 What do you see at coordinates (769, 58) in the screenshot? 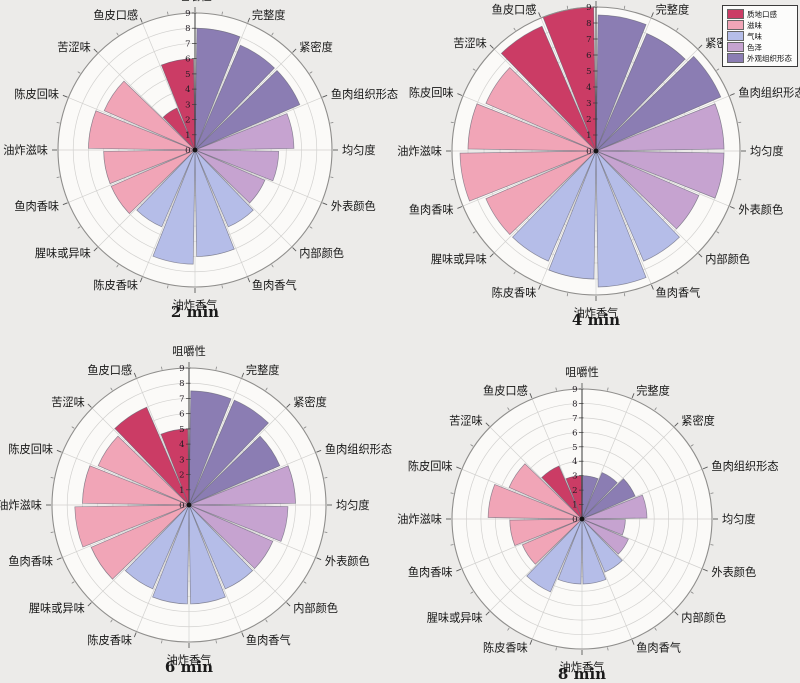
I see `legend-label: 外观组织形态` at bounding box center [769, 58].